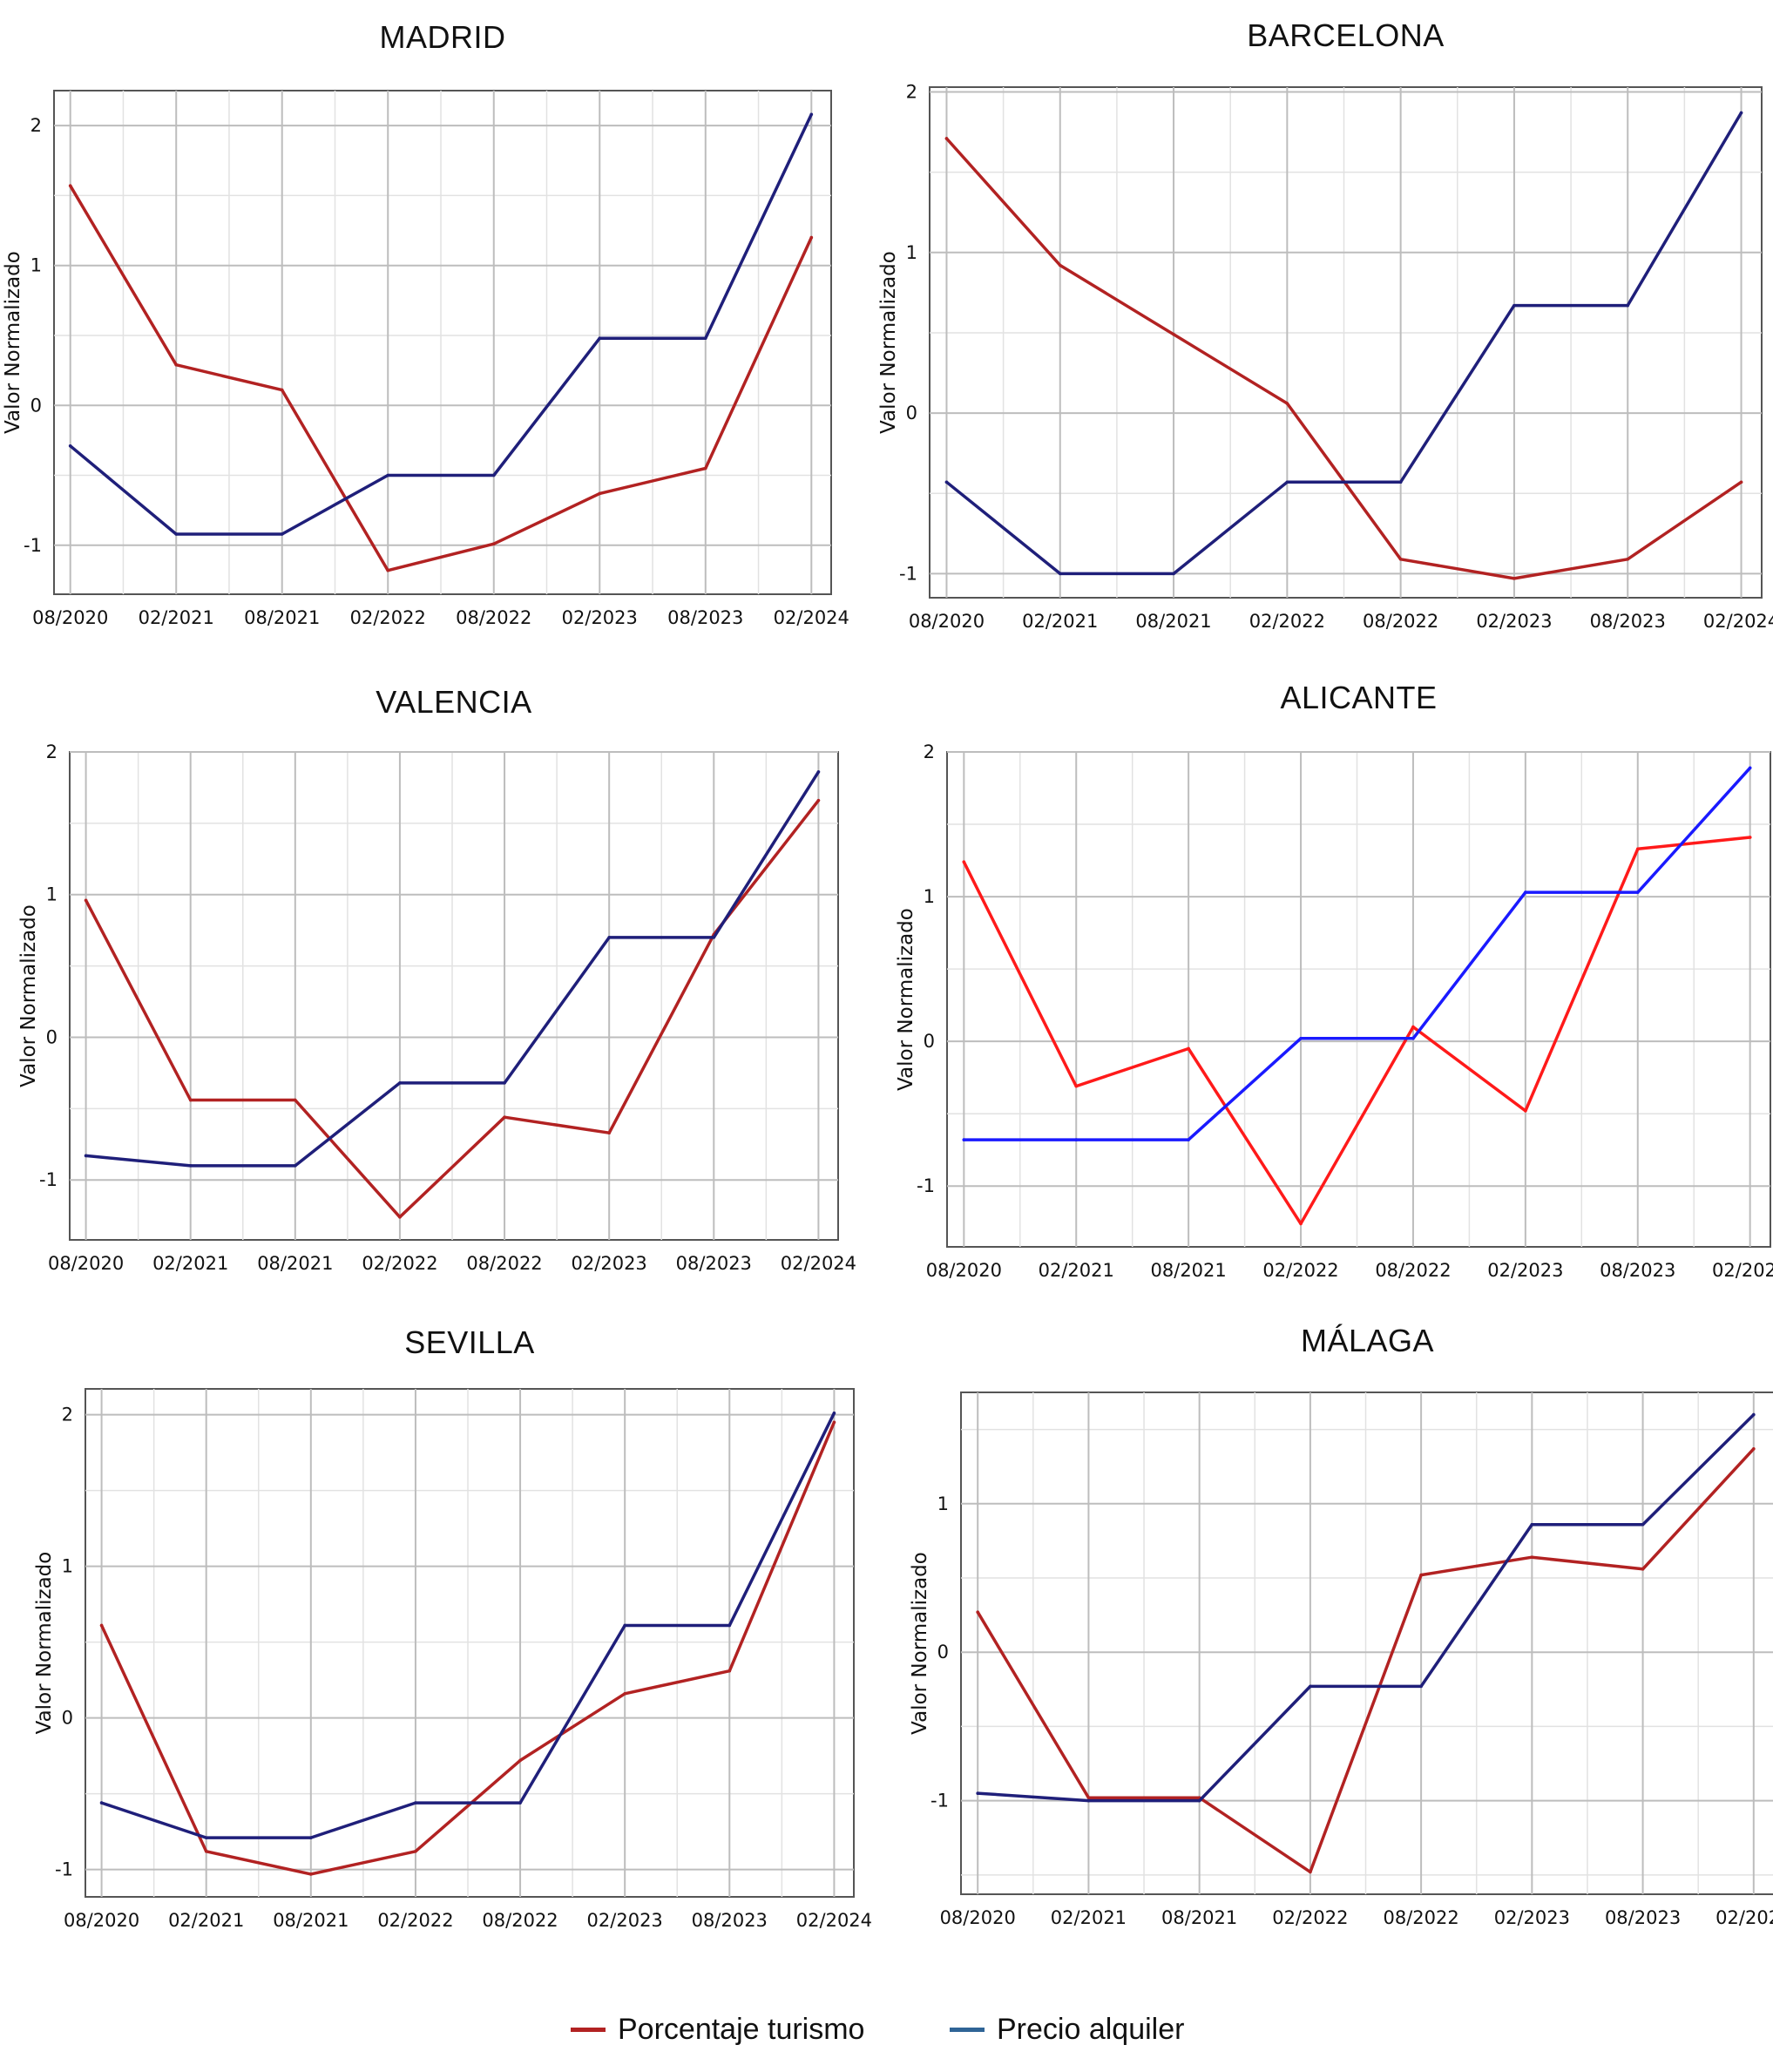 This screenshot has height=2072, width=1773. I want to click on legend-item-alquiler: Precio alquiler, so click(1067, 2030).